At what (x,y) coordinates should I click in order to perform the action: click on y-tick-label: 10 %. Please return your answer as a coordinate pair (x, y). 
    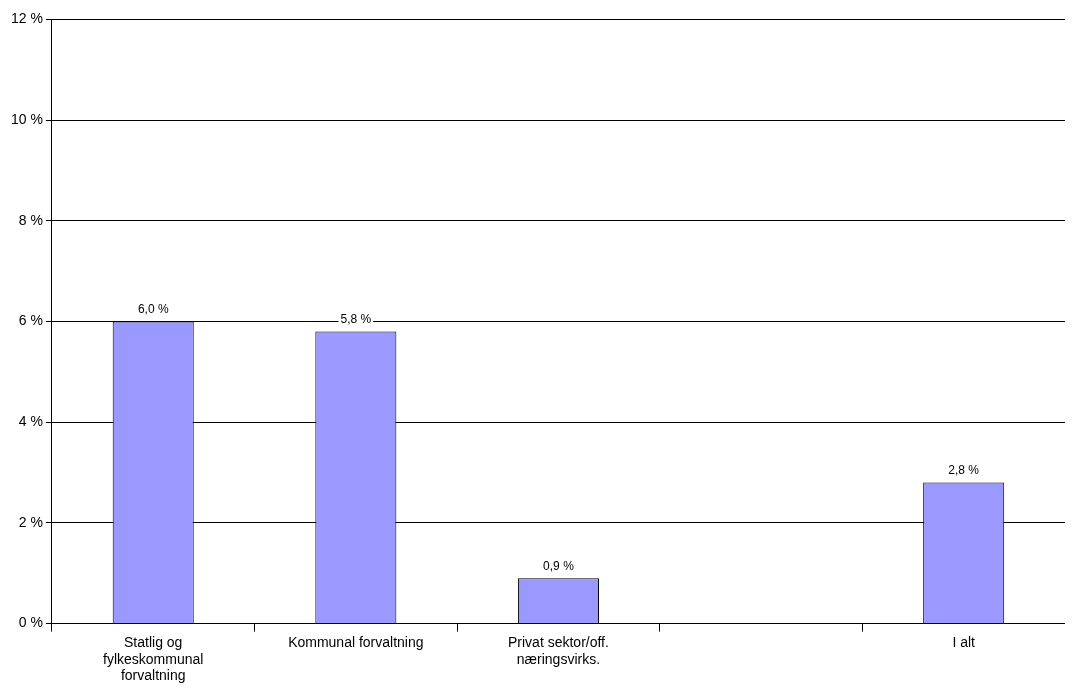
    Looking at the image, I should click on (26, 118).